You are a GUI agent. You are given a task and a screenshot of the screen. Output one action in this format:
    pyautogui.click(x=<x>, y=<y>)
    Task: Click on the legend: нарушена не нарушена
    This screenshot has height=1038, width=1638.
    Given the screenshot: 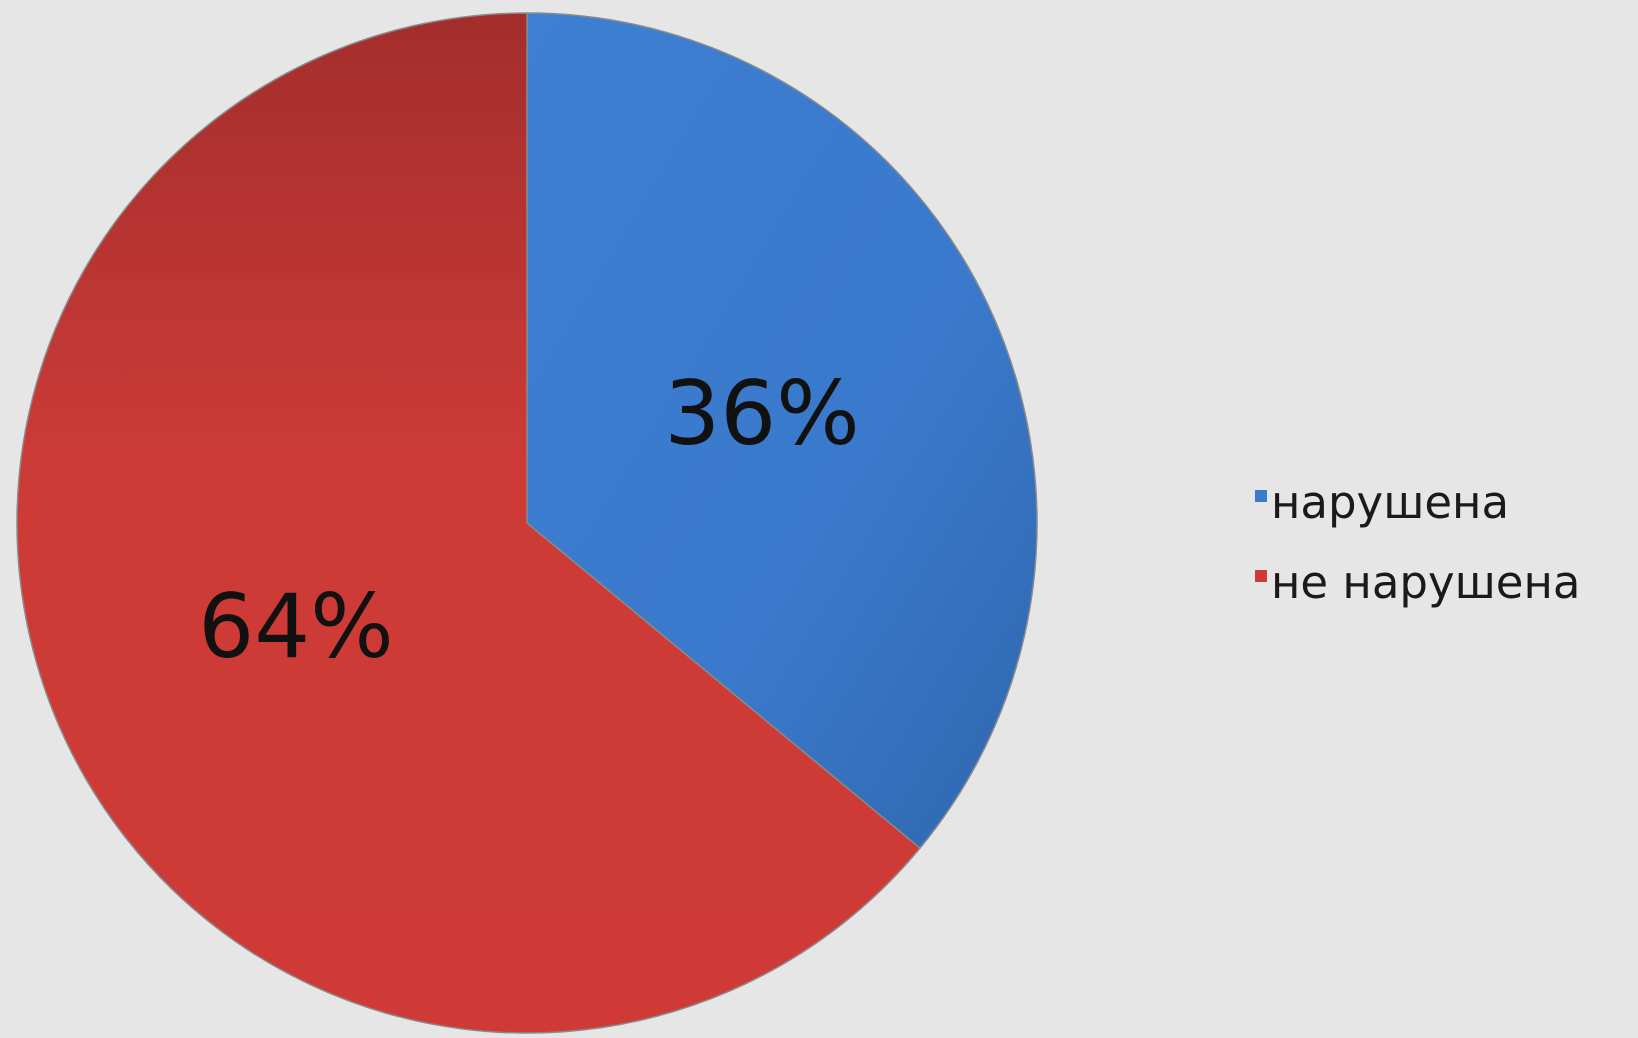 What is the action you would take?
    pyautogui.click(x=1417, y=543)
    